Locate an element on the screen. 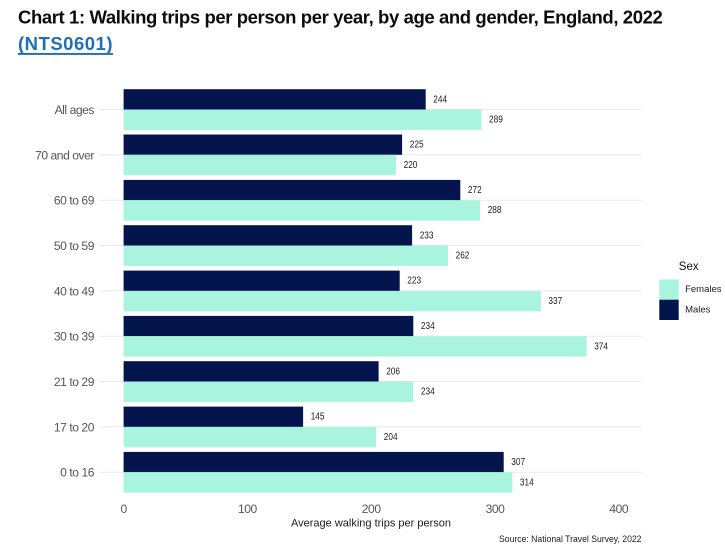 The height and width of the screenshot is (558, 725). svg-text: 200 is located at coordinates (372, 509).